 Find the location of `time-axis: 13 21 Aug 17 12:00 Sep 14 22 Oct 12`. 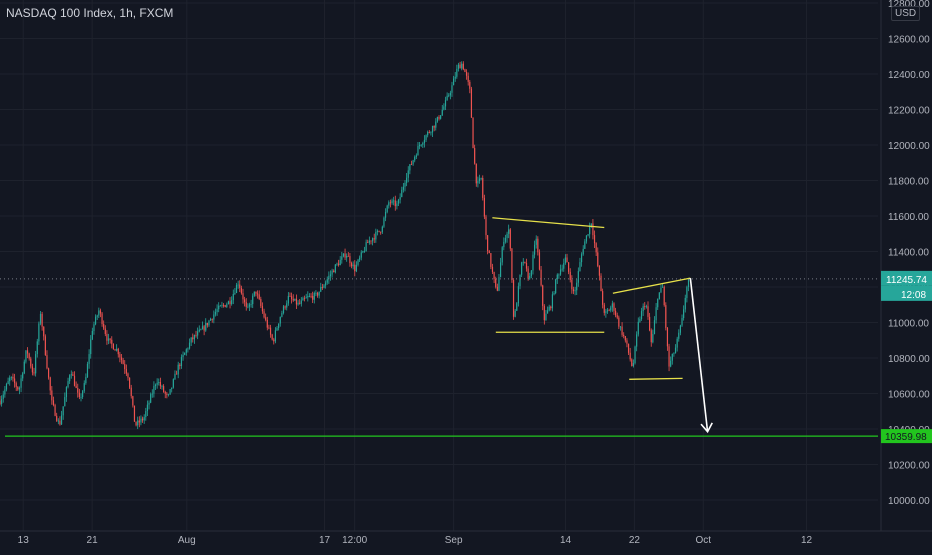

time-axis: 13 21 Aug 17 12:00 Sep 14 22 Oct 12 is located at coordinates (466, 538).